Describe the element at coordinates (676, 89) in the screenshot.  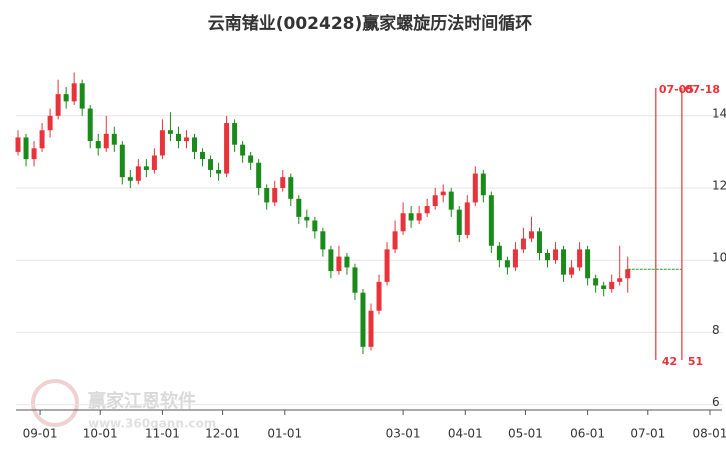
I see `cycle-date: 07-05` at that location.